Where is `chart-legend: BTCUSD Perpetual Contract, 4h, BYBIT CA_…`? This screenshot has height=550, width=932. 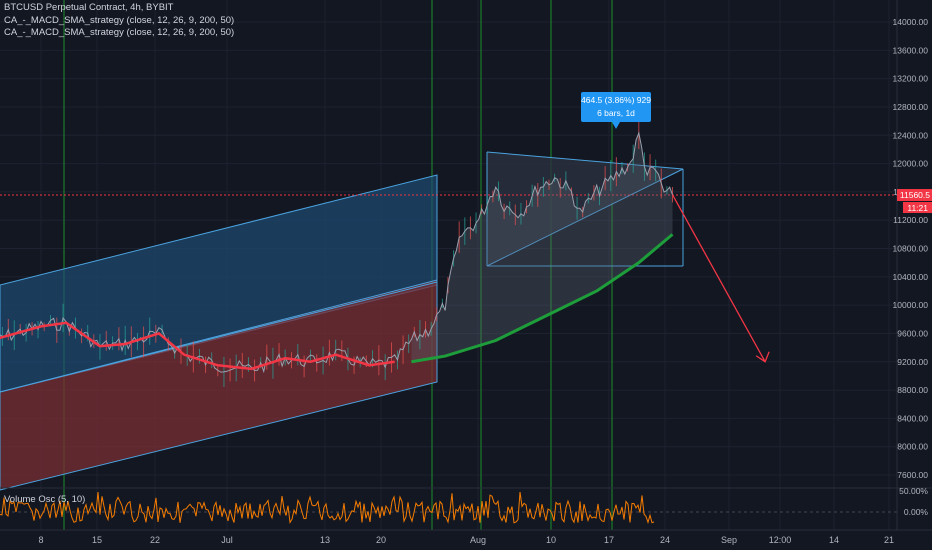 chart-legend: BTCUSD Perpetual Contract, 4h, BYBIT CA_… is located at coordinates (119, 21).